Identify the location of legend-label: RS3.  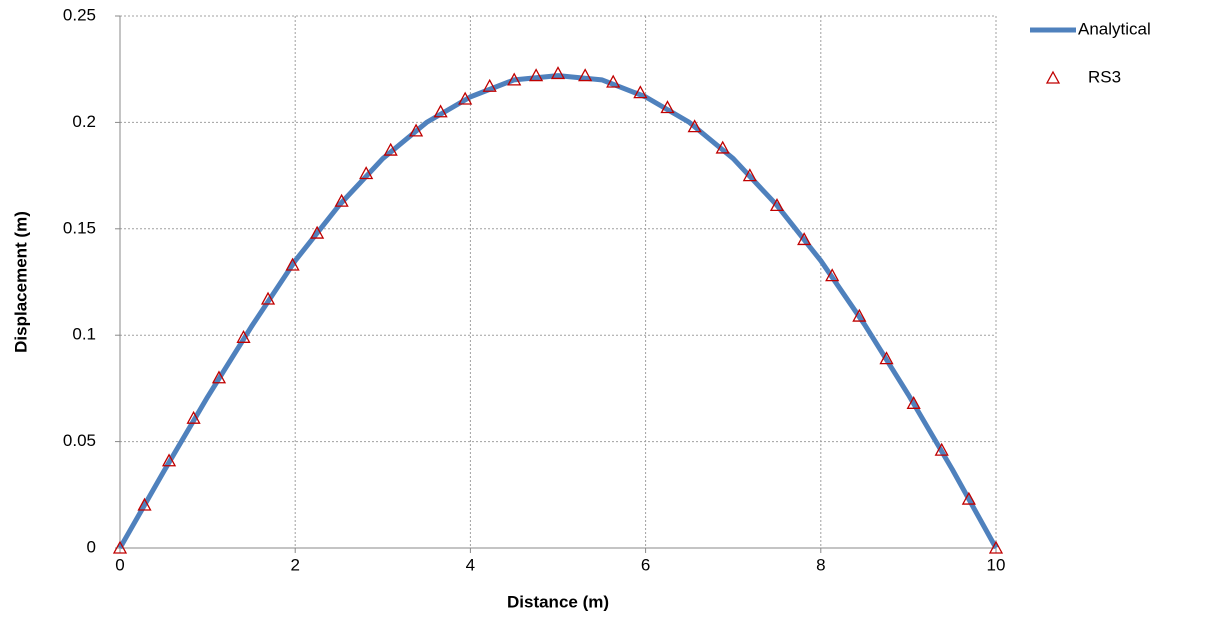
(1104, 76).